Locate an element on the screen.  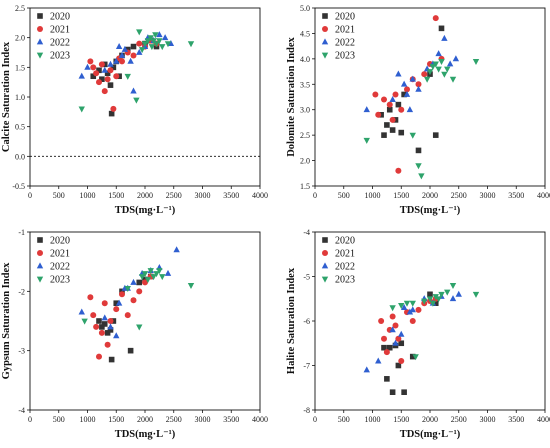
series-2021 is located at coordinates (408, 330).